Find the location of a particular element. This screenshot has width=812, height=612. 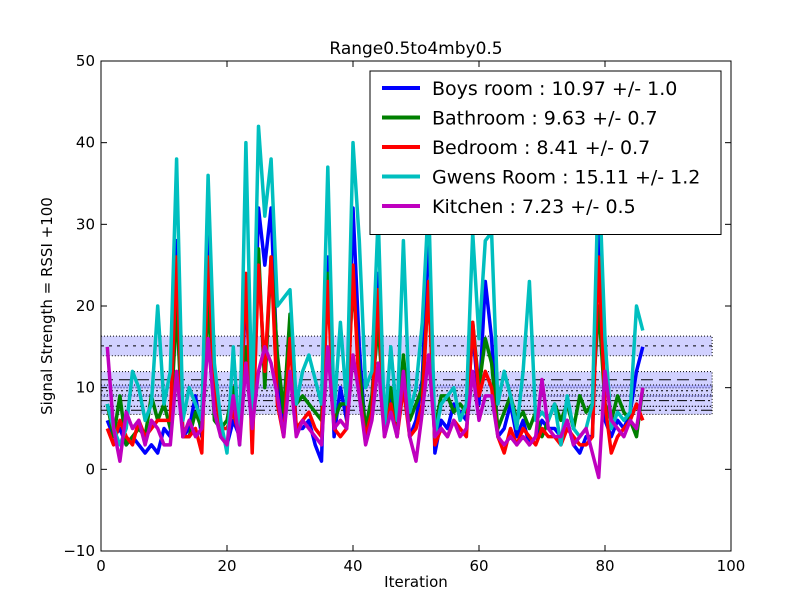

y-tick-label: 0 is located at coordinates (90, 469).